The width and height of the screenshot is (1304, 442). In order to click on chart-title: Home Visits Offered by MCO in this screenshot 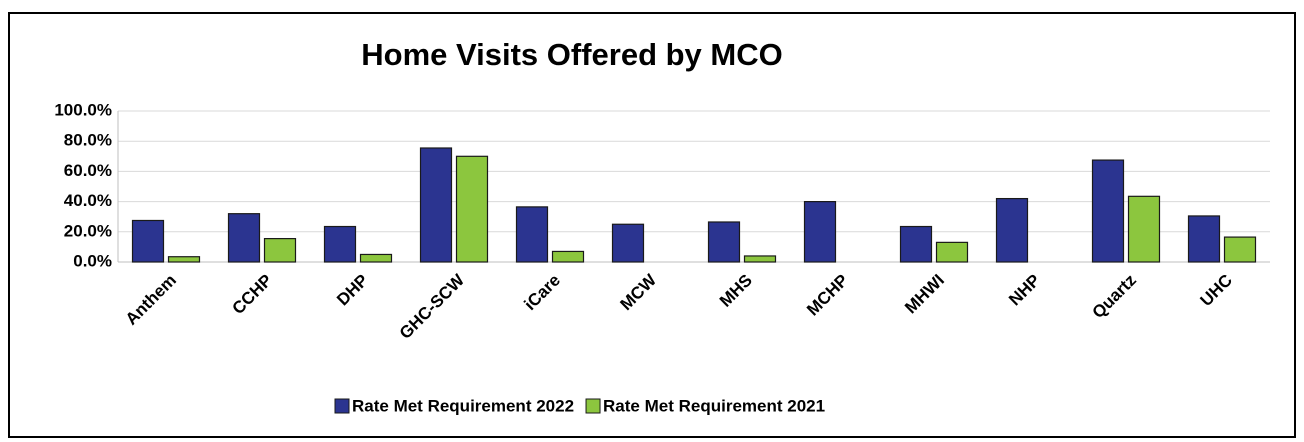, I will do `click(571, 54)`.